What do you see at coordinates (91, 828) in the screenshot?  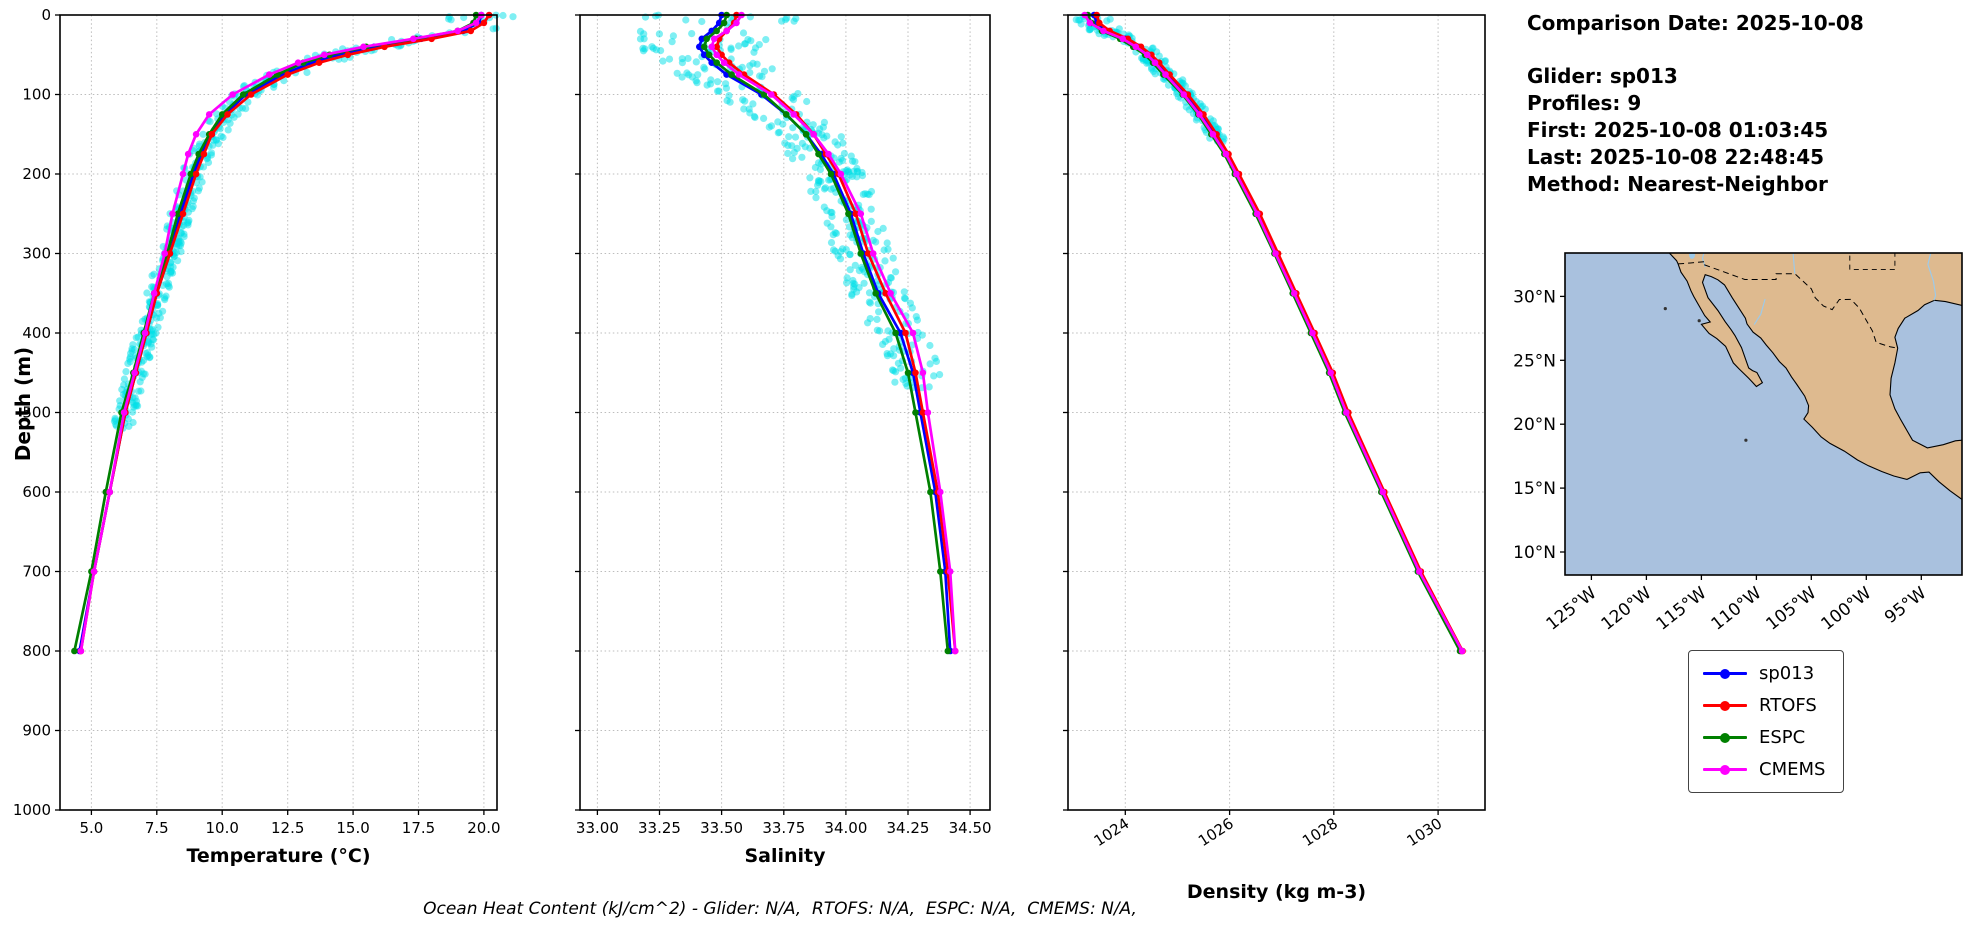 I see `x-tick-label: 5.0` at bounding box center [91, 828].